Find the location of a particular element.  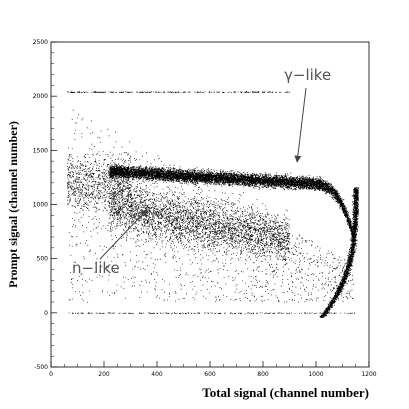

x-tick-label: 800 is located at coordinates (263, 374).